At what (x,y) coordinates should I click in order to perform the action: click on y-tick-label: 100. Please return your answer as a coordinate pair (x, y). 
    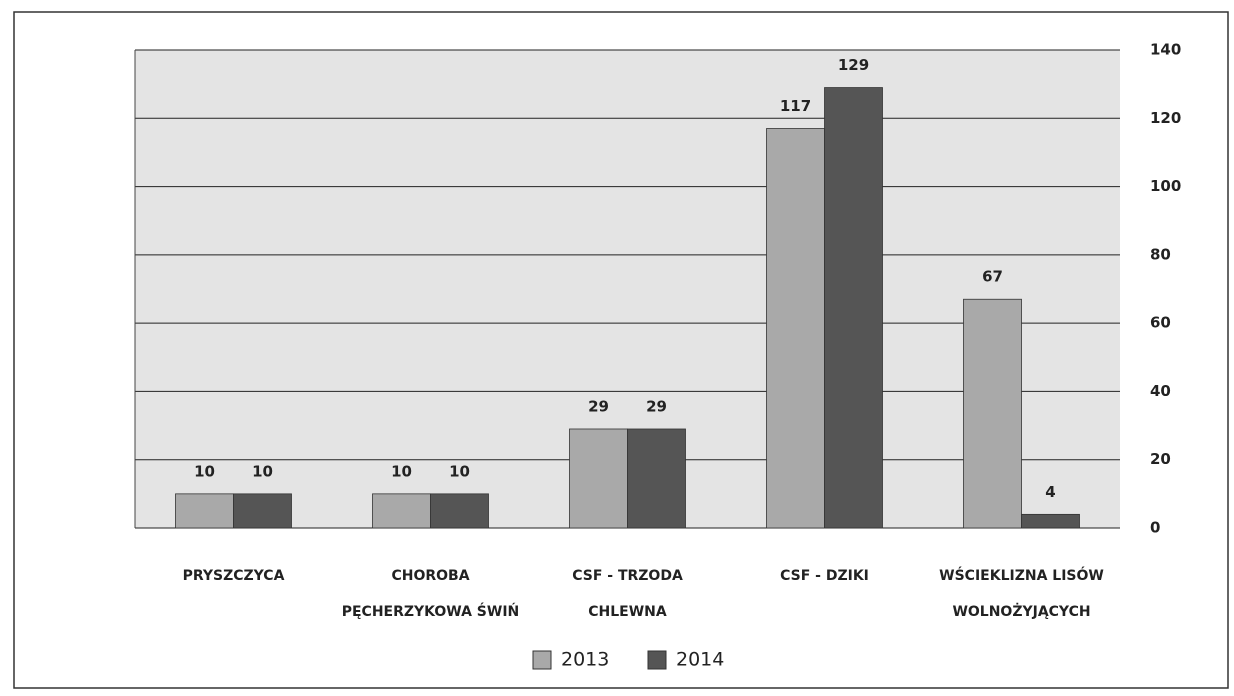
    Looking at the image, I should click on (1165, 186).